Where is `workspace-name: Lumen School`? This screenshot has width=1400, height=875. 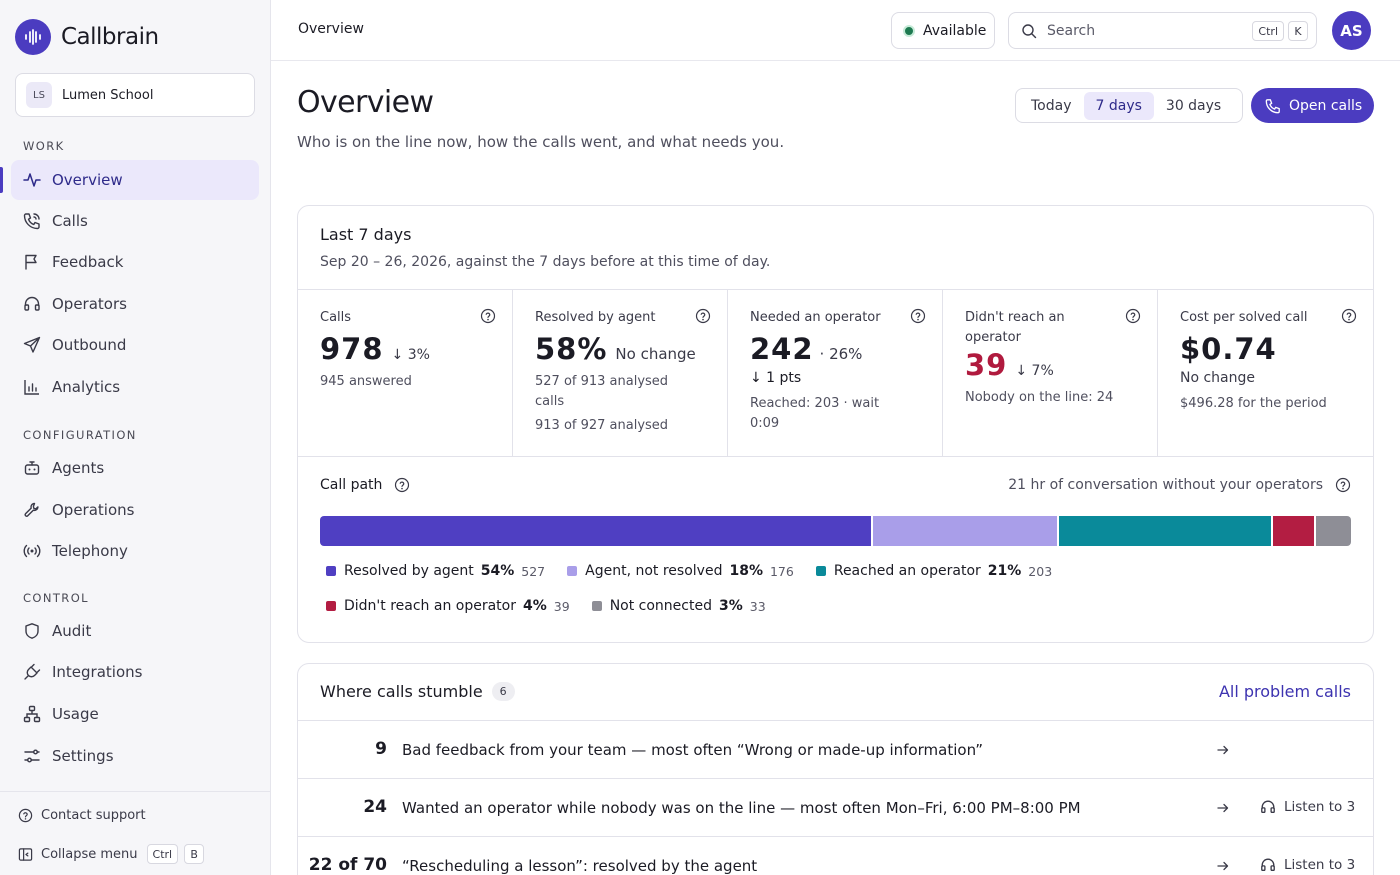 workspace-name: Lumen School is located at coordinates (108, 95).